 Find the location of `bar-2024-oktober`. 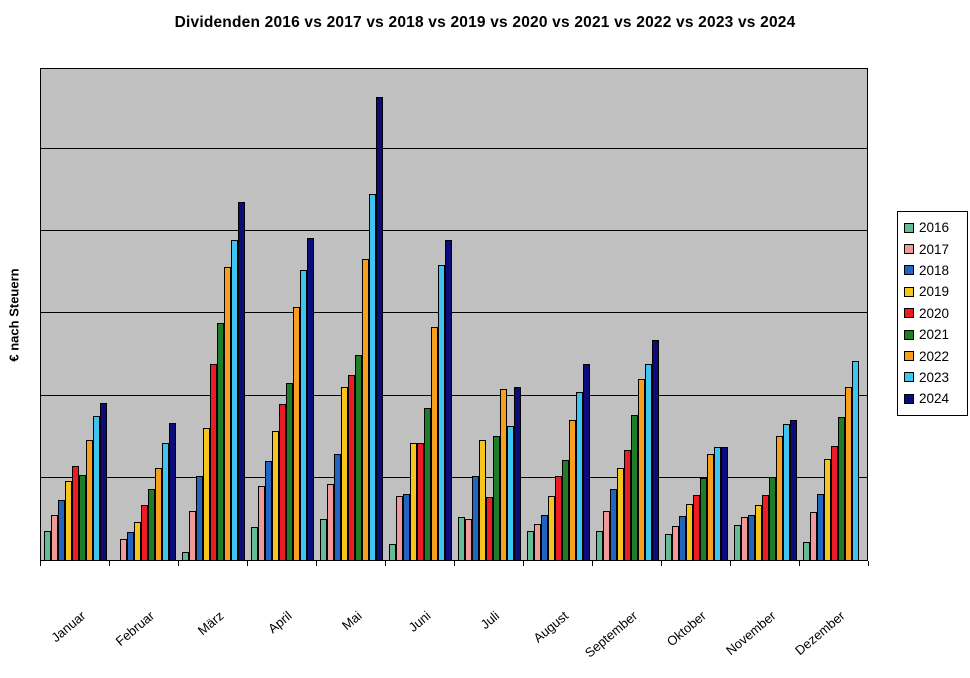

bar-2024-oktober is located at coordinates (724, 503).